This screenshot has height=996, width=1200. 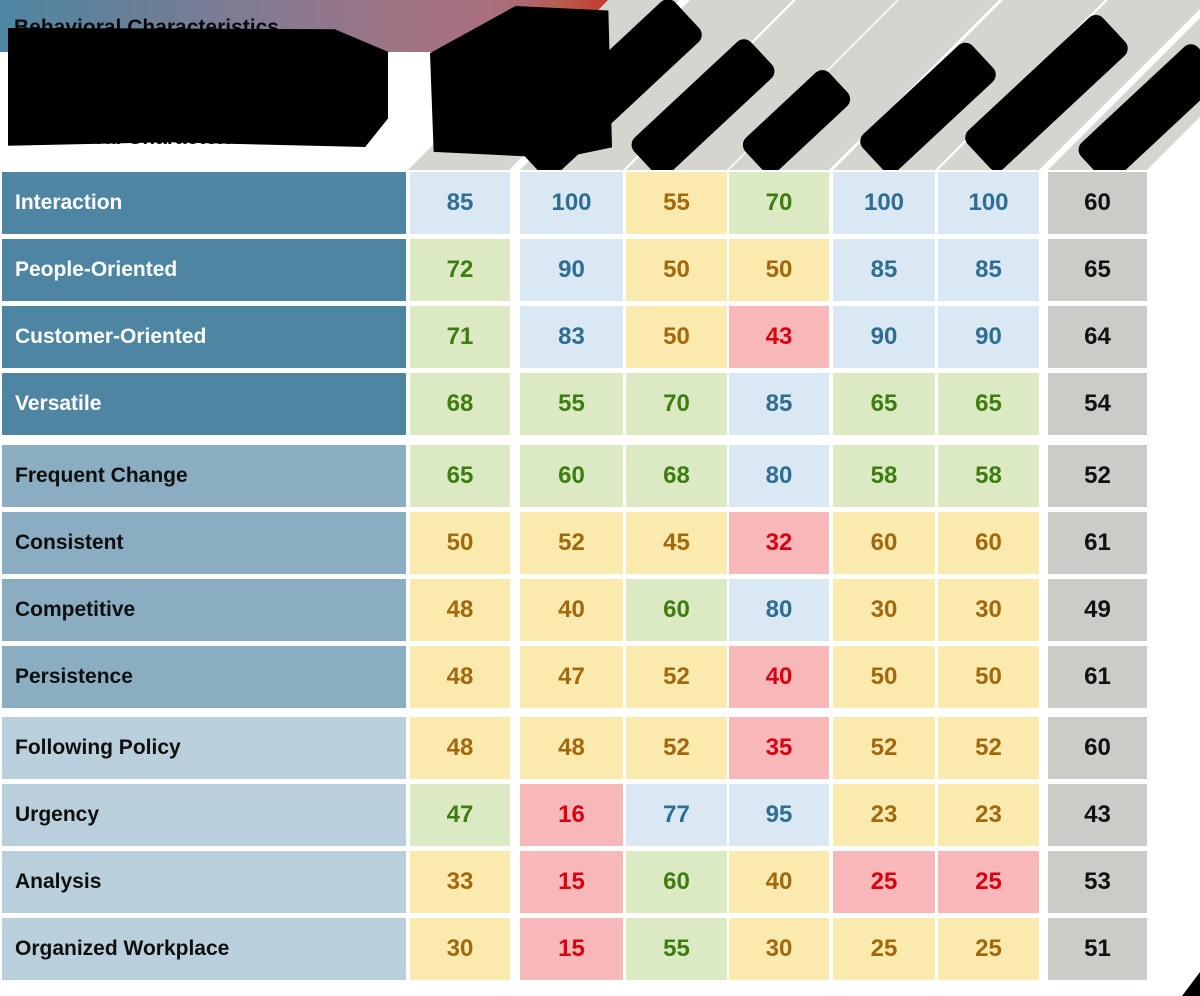 What do you see at coordinates (676, 476) in the screenshot?
I see `value-cell: 68` at bounding box center [676, 476].